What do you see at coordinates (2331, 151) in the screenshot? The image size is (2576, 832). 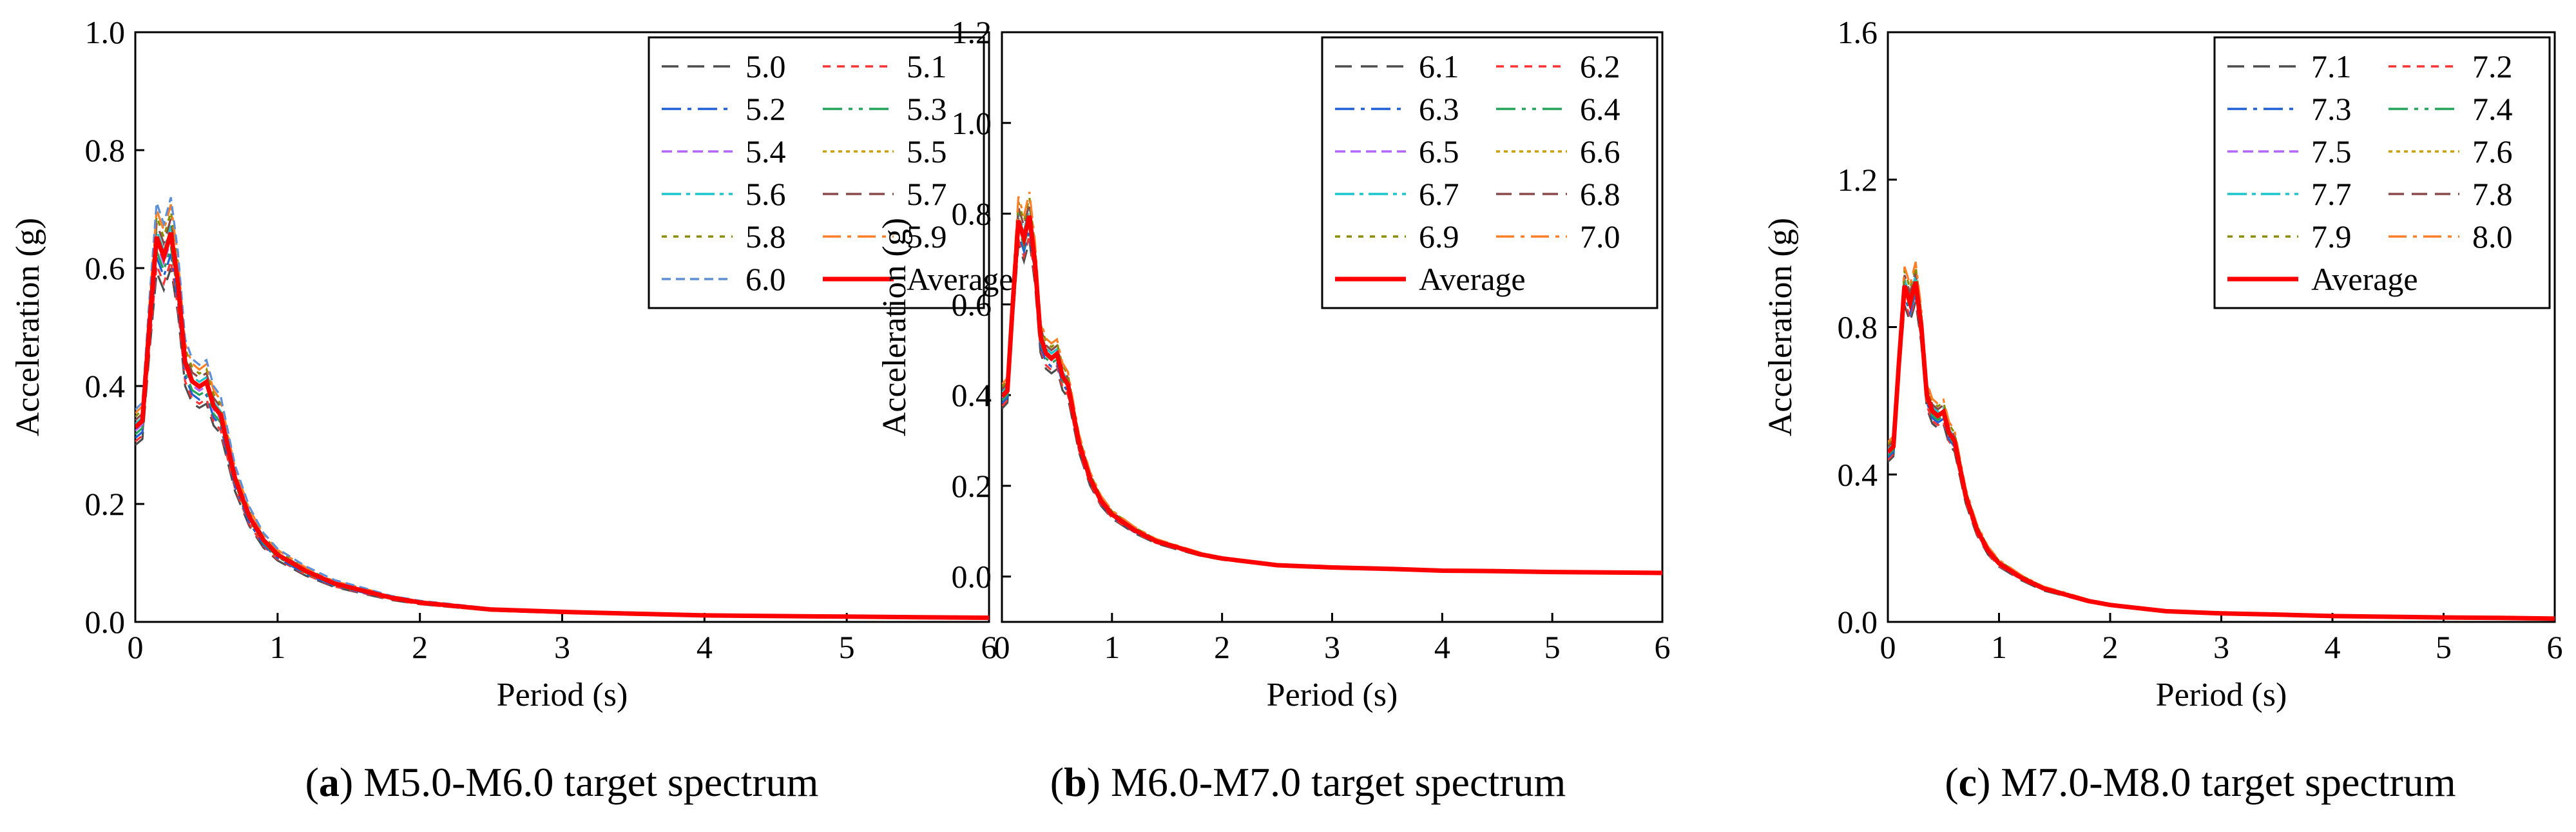 I see `legend-label: 7.5` at bounding box center [2331, 151].